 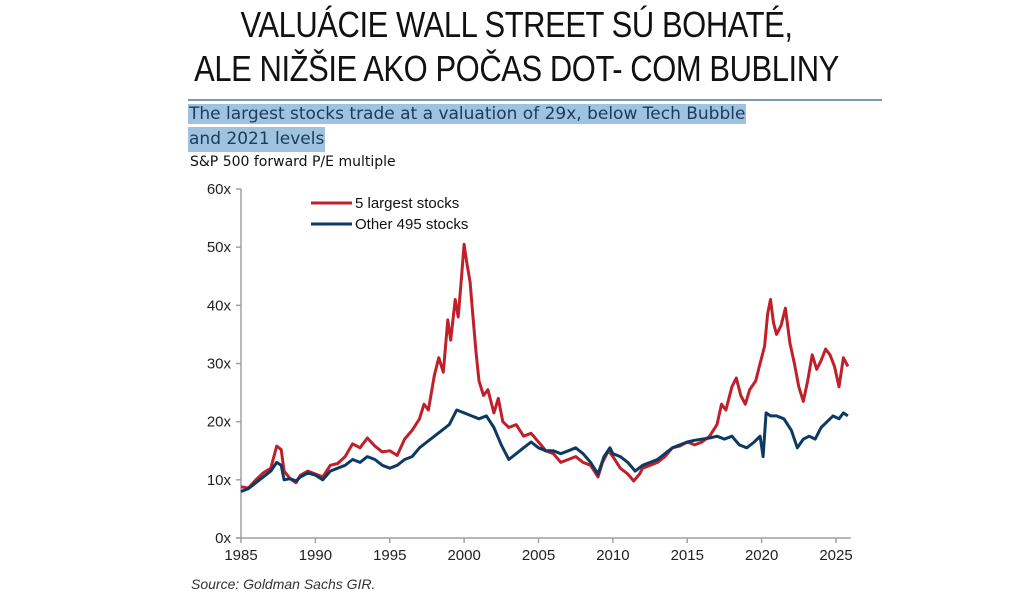 I want to click on x-tick-label: 2010, so click(x=612, y=555).